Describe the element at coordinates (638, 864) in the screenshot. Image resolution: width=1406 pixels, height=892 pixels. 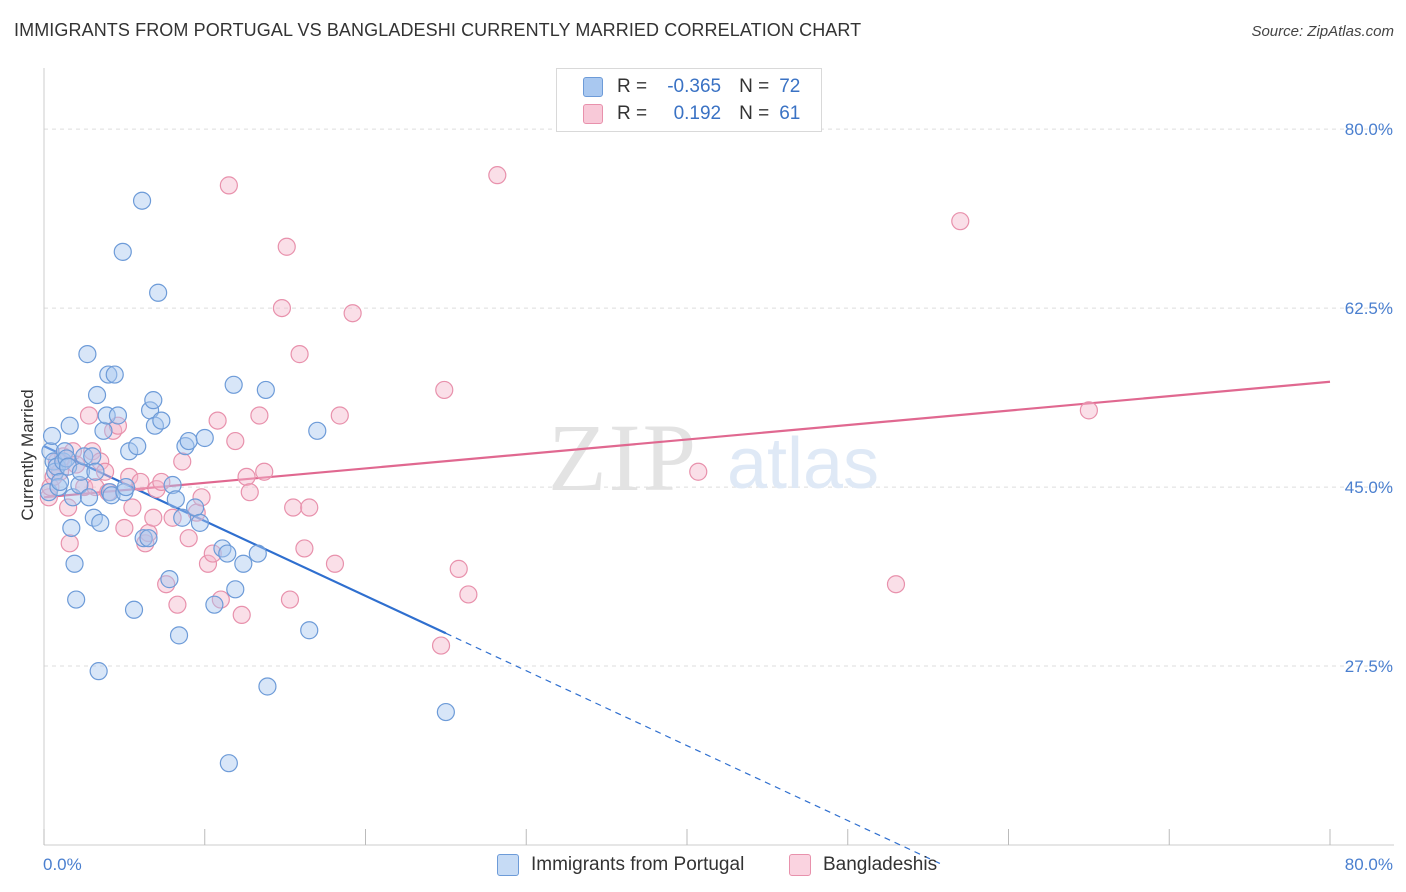
I see `bottom-legend-label: Immigrants from Portugal` at that location.